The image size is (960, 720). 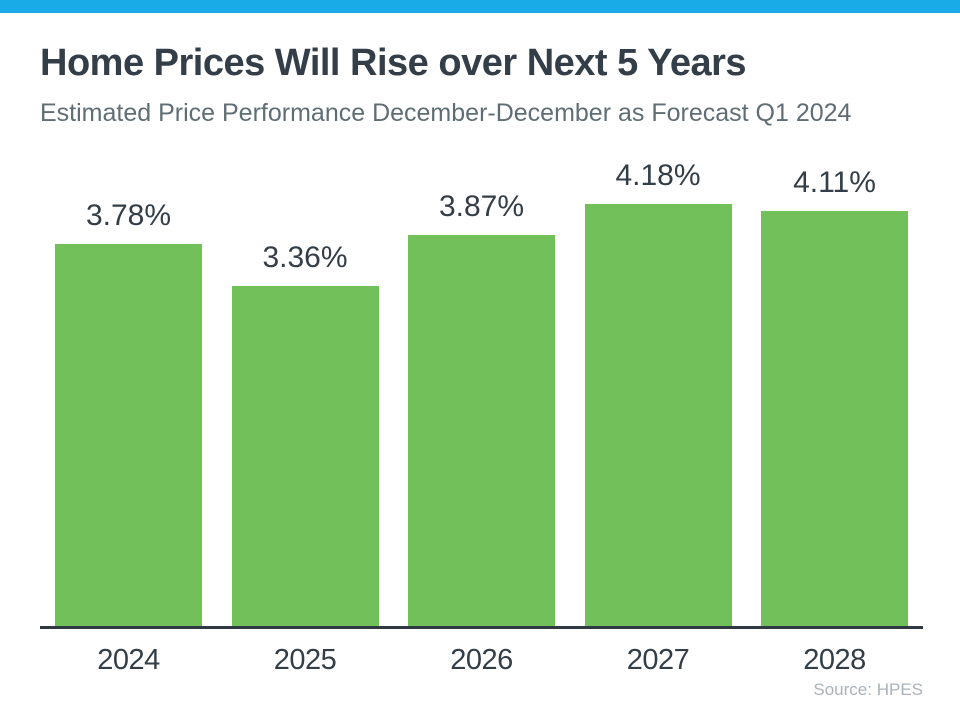 I want to click on page-title: Home Prices Will Rise over Next 5 Years, so click(x=393, y=63).